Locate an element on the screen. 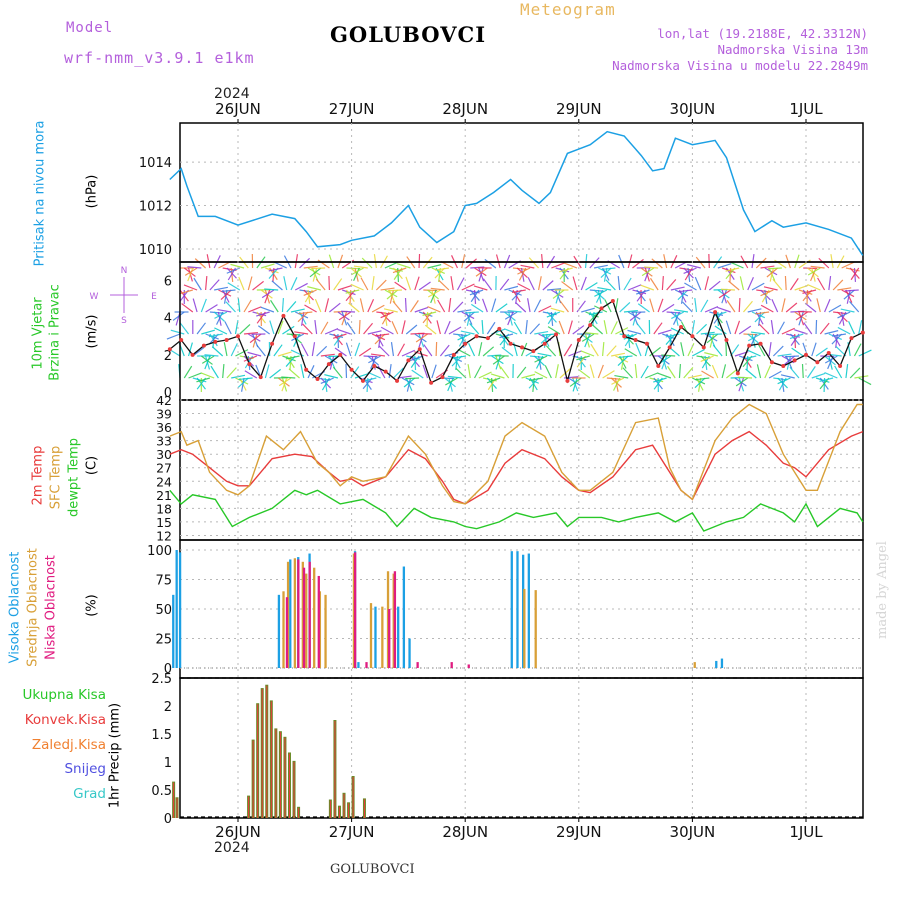 The image size is (900, 904). temp-tick-label: 12 is located at coordinates (164, 535).